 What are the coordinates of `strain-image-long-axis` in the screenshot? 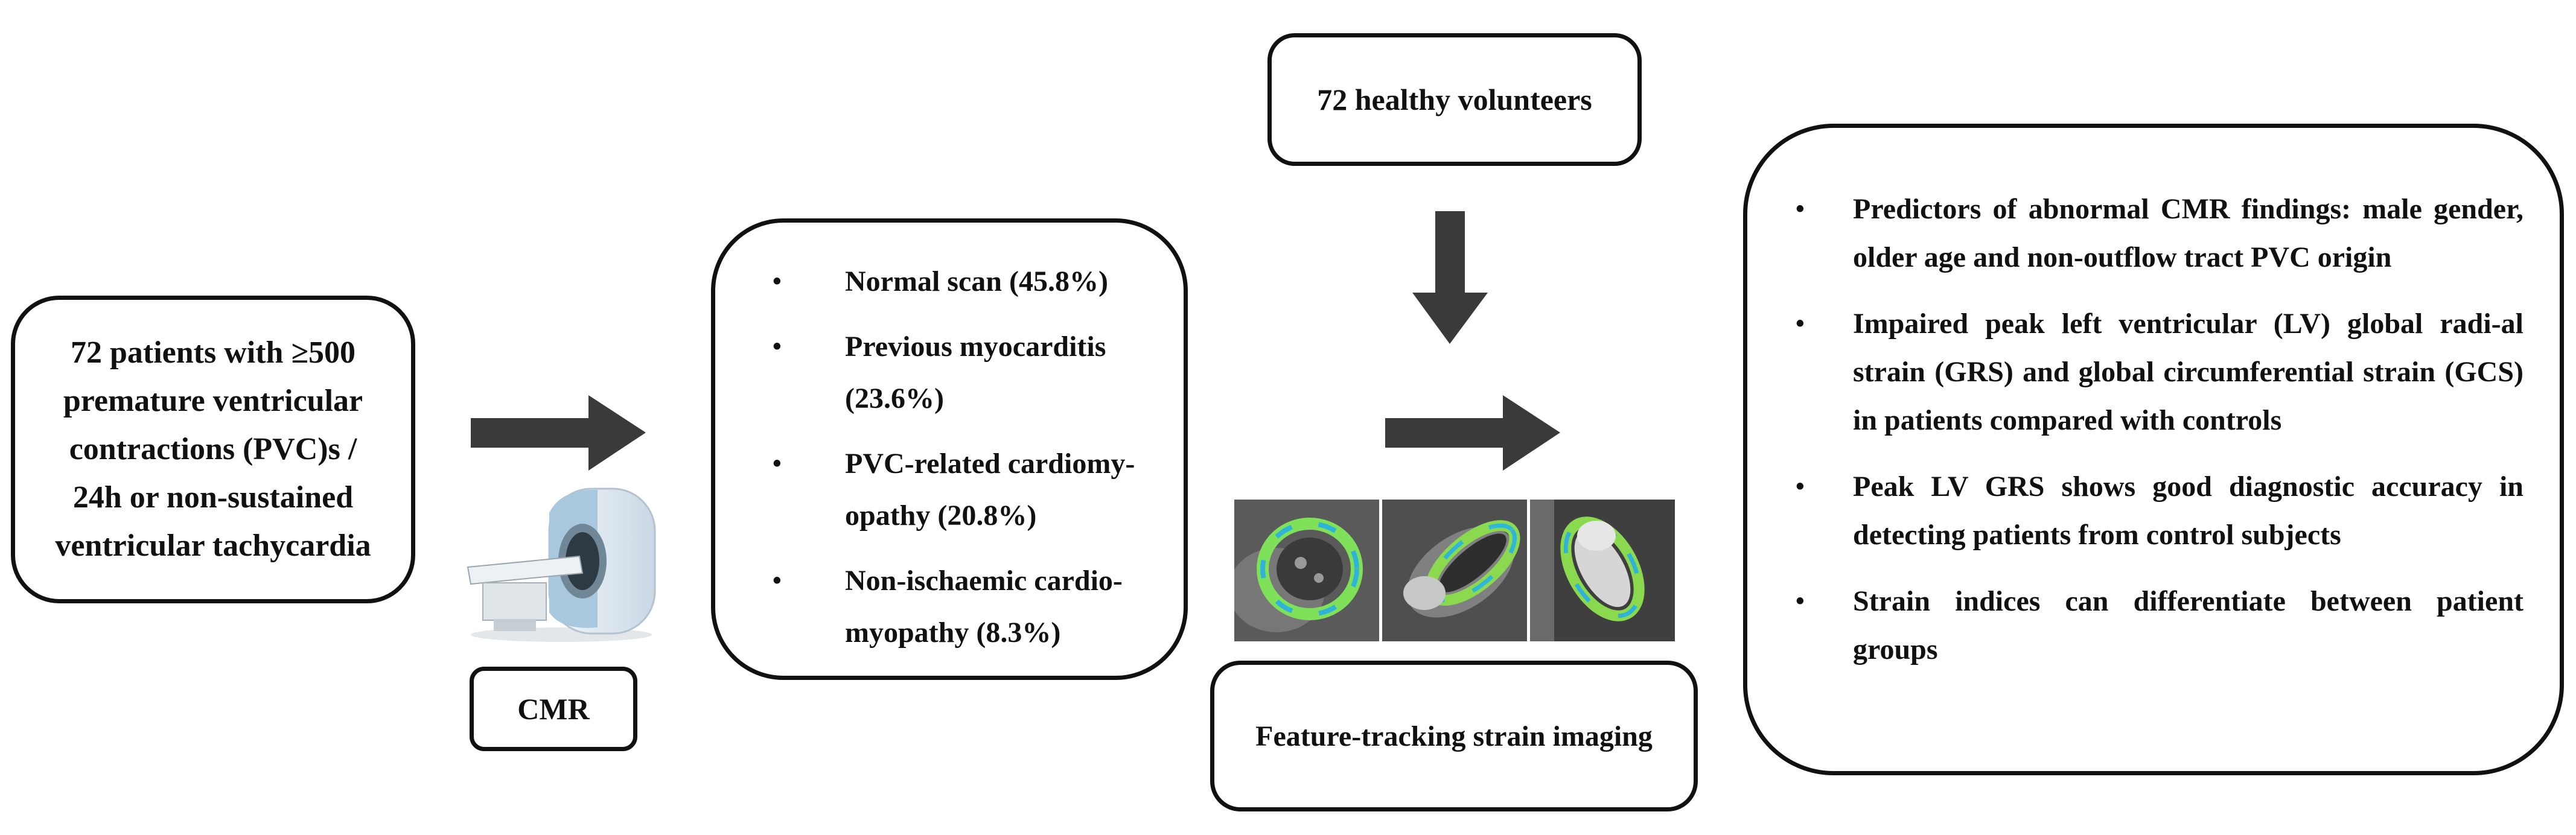 It's located at (1454, 570).